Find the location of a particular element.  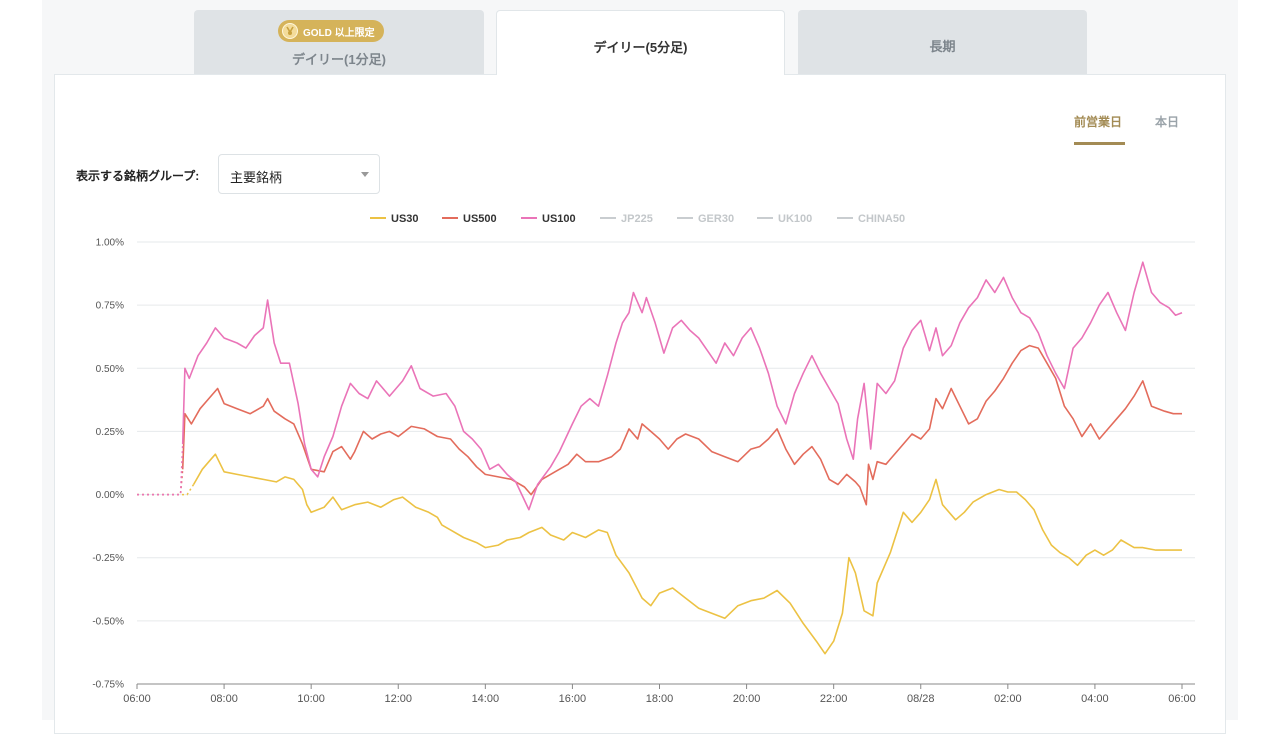

x-tick-label: 20:00 is located at coordinates (747, 699).